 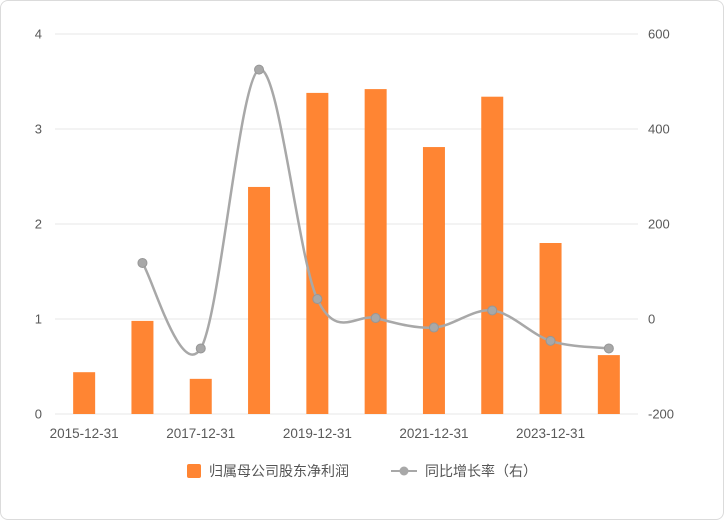 What do you see at coordinates (200, 433) in the screenshot?
I see `x-axis-tick: 2017-12-31` at bounding box center [200, 433].